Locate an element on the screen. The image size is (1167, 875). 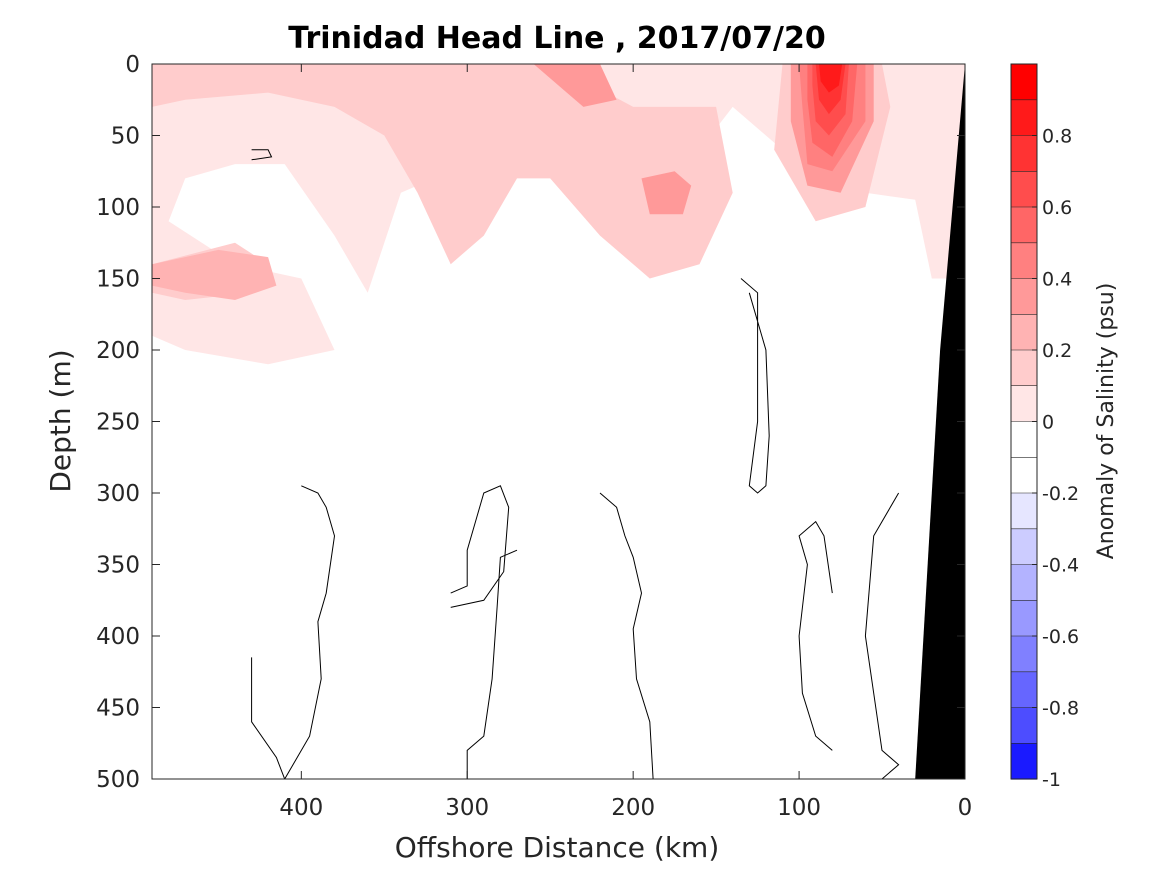
y-axis-label: Depth (m) is located at coordinates (60, 420).